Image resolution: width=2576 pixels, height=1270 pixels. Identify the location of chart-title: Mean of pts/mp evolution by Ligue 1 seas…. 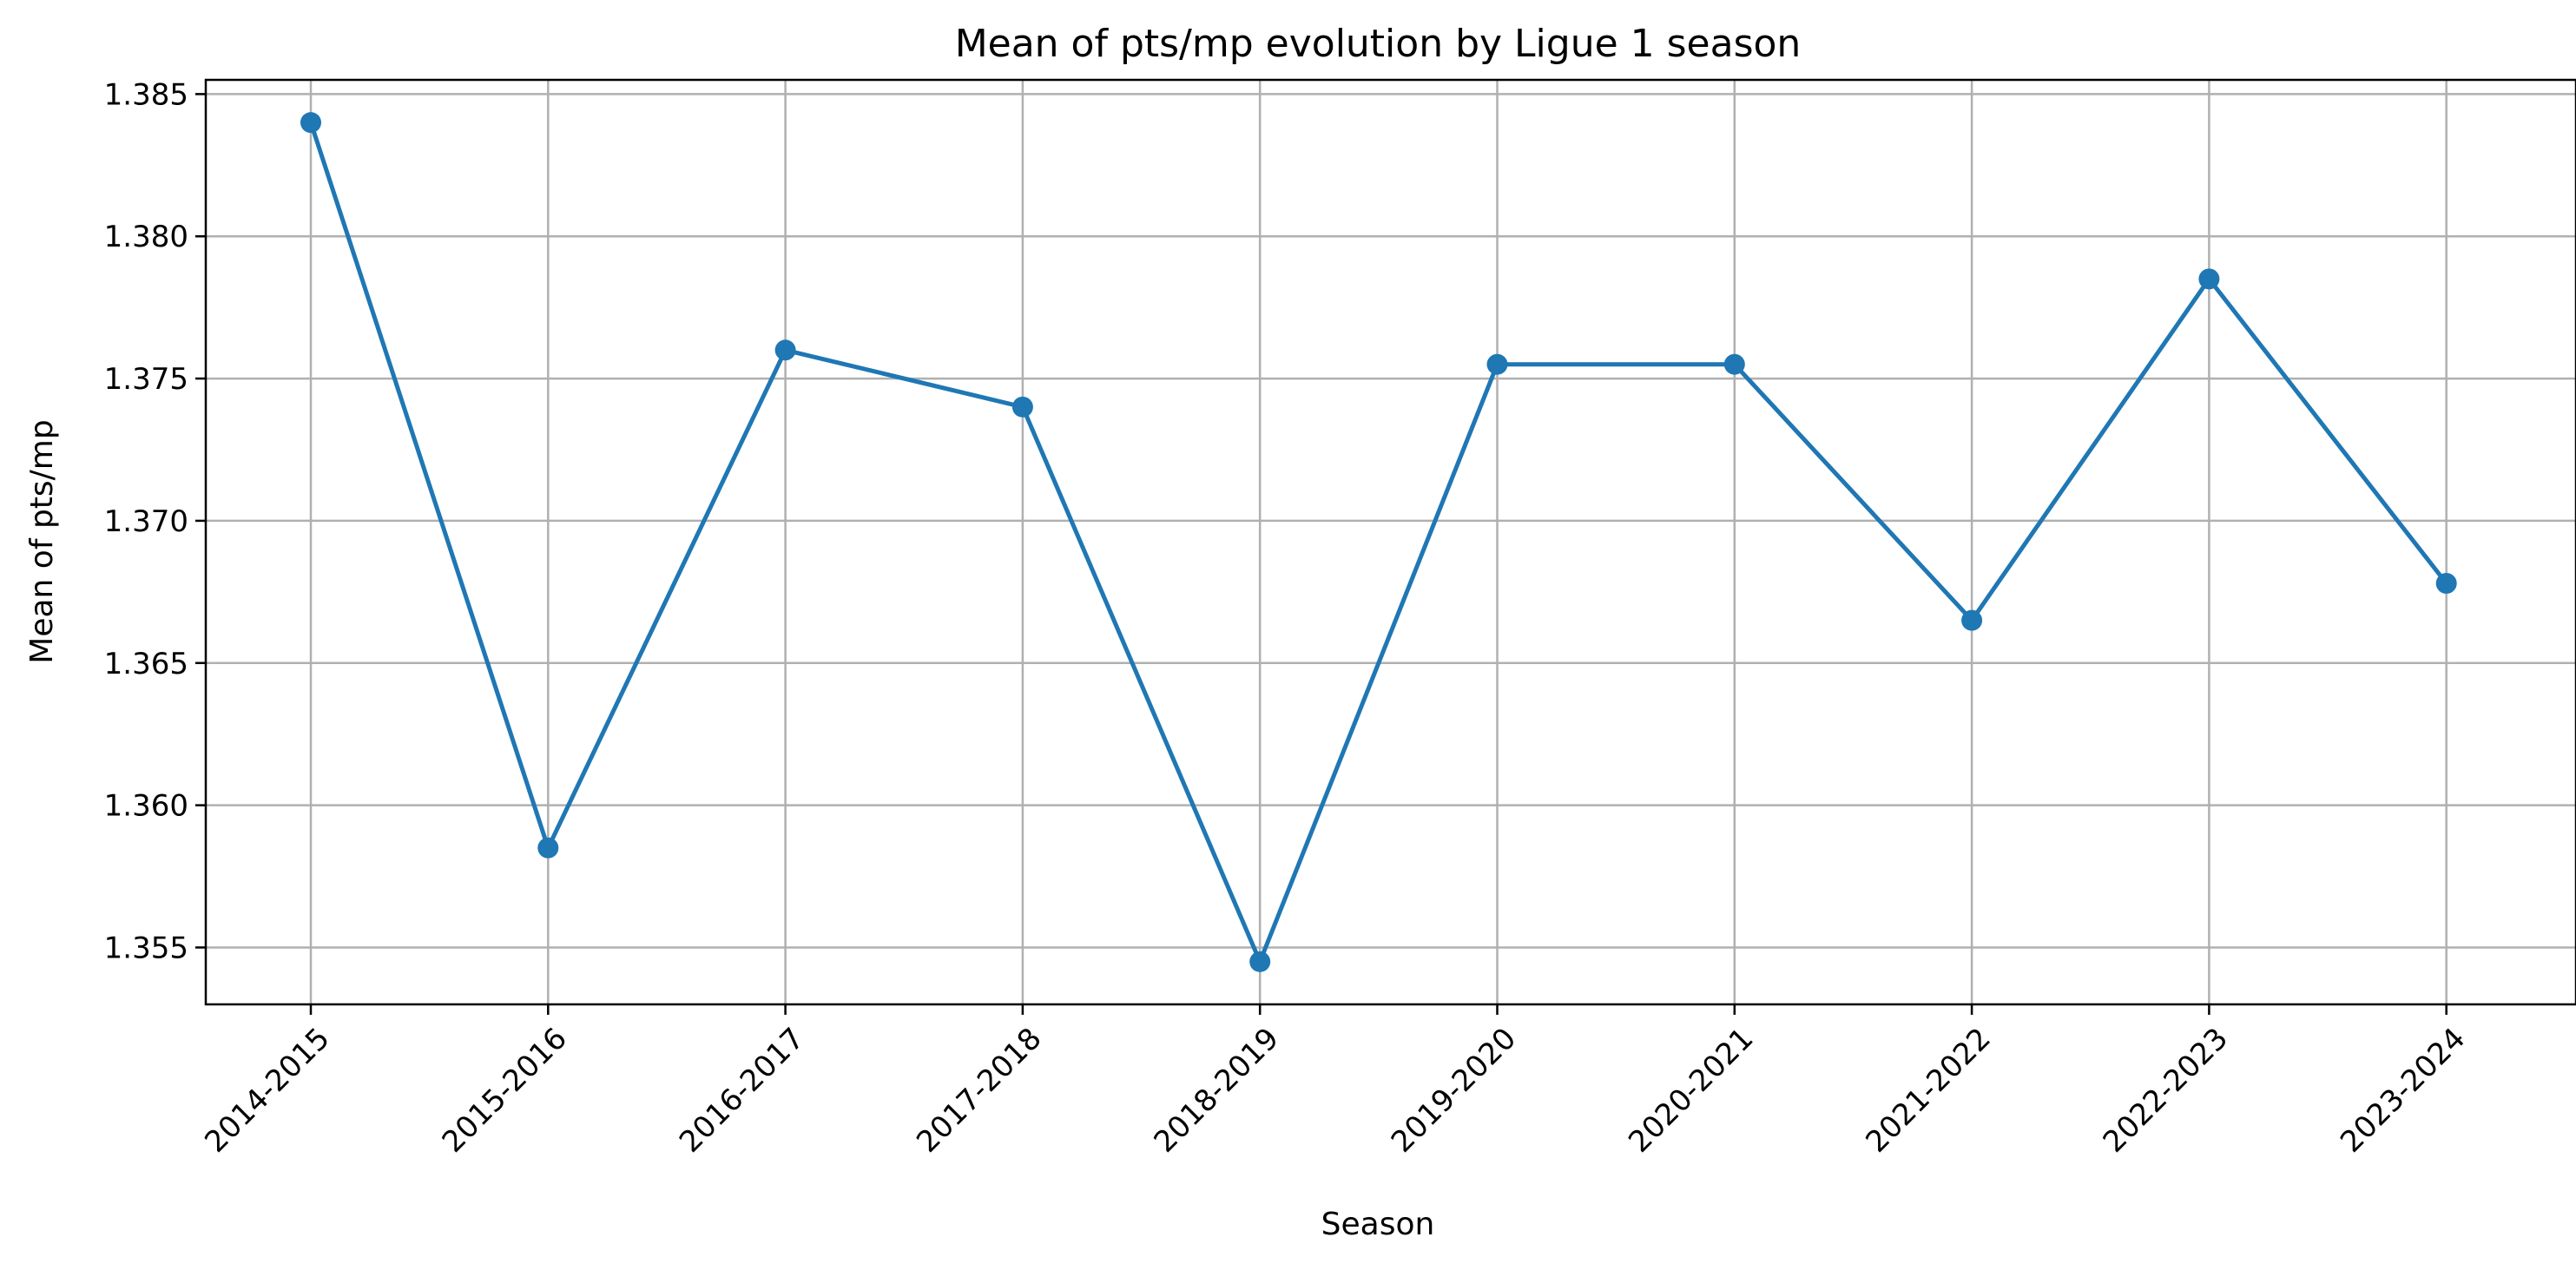
(1378, 44).